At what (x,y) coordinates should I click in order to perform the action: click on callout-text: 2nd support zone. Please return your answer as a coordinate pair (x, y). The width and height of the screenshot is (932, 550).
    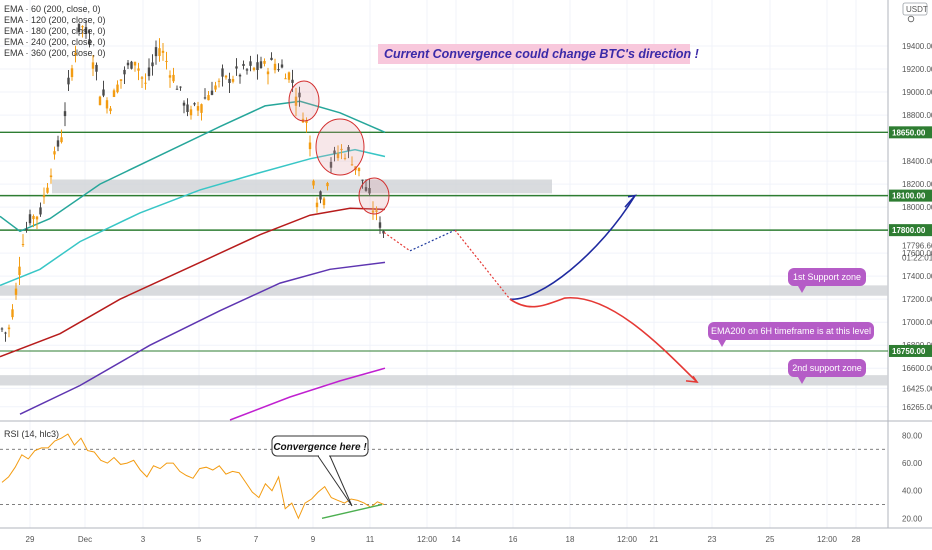
    Looking at the image, I should click on (827, 368).